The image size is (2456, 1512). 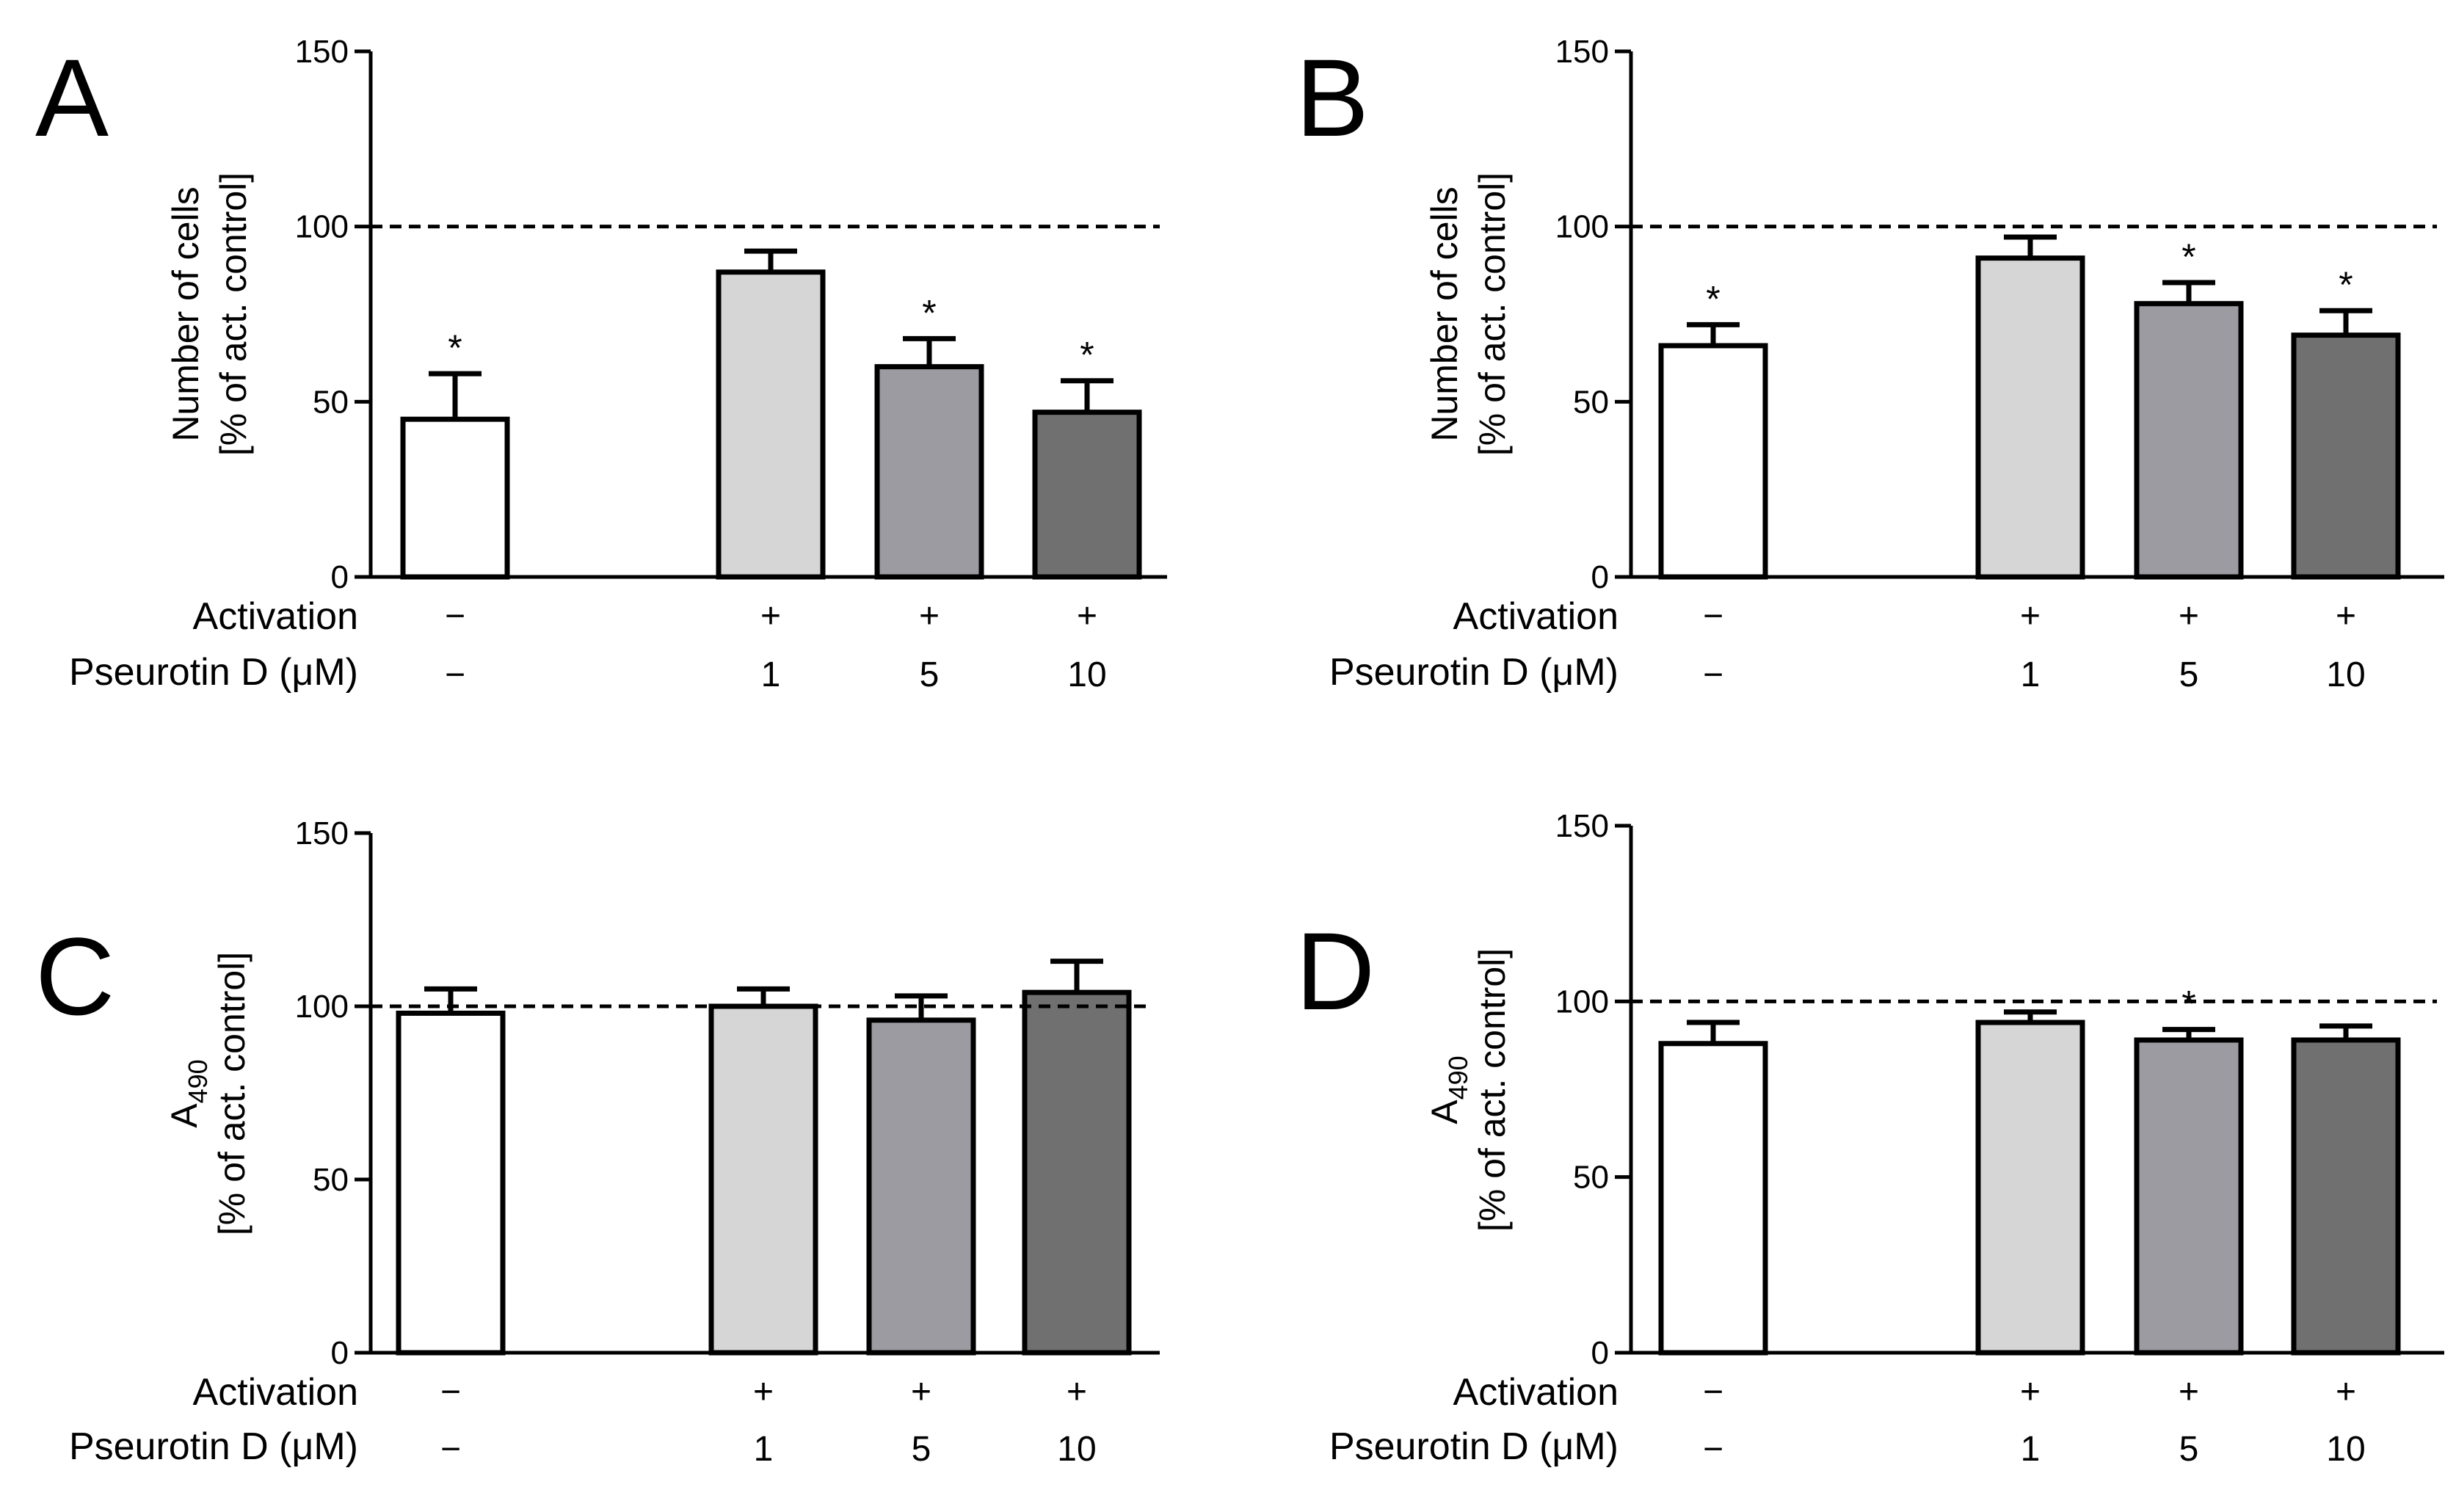 What do you see at coordinates (75, 976) in the screenshot?
I see `panel-letter: C` at bounding box center [75, 976].